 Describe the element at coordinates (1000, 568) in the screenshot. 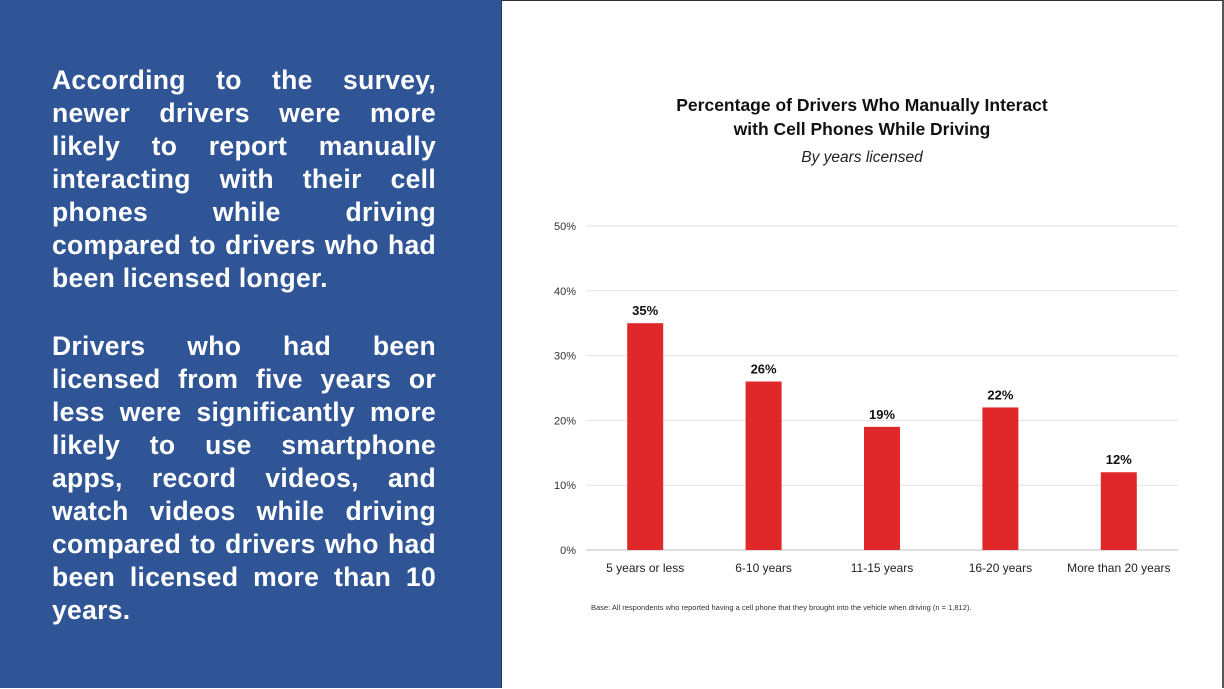

I see `x-tick-label: 16-20 years` at that location.